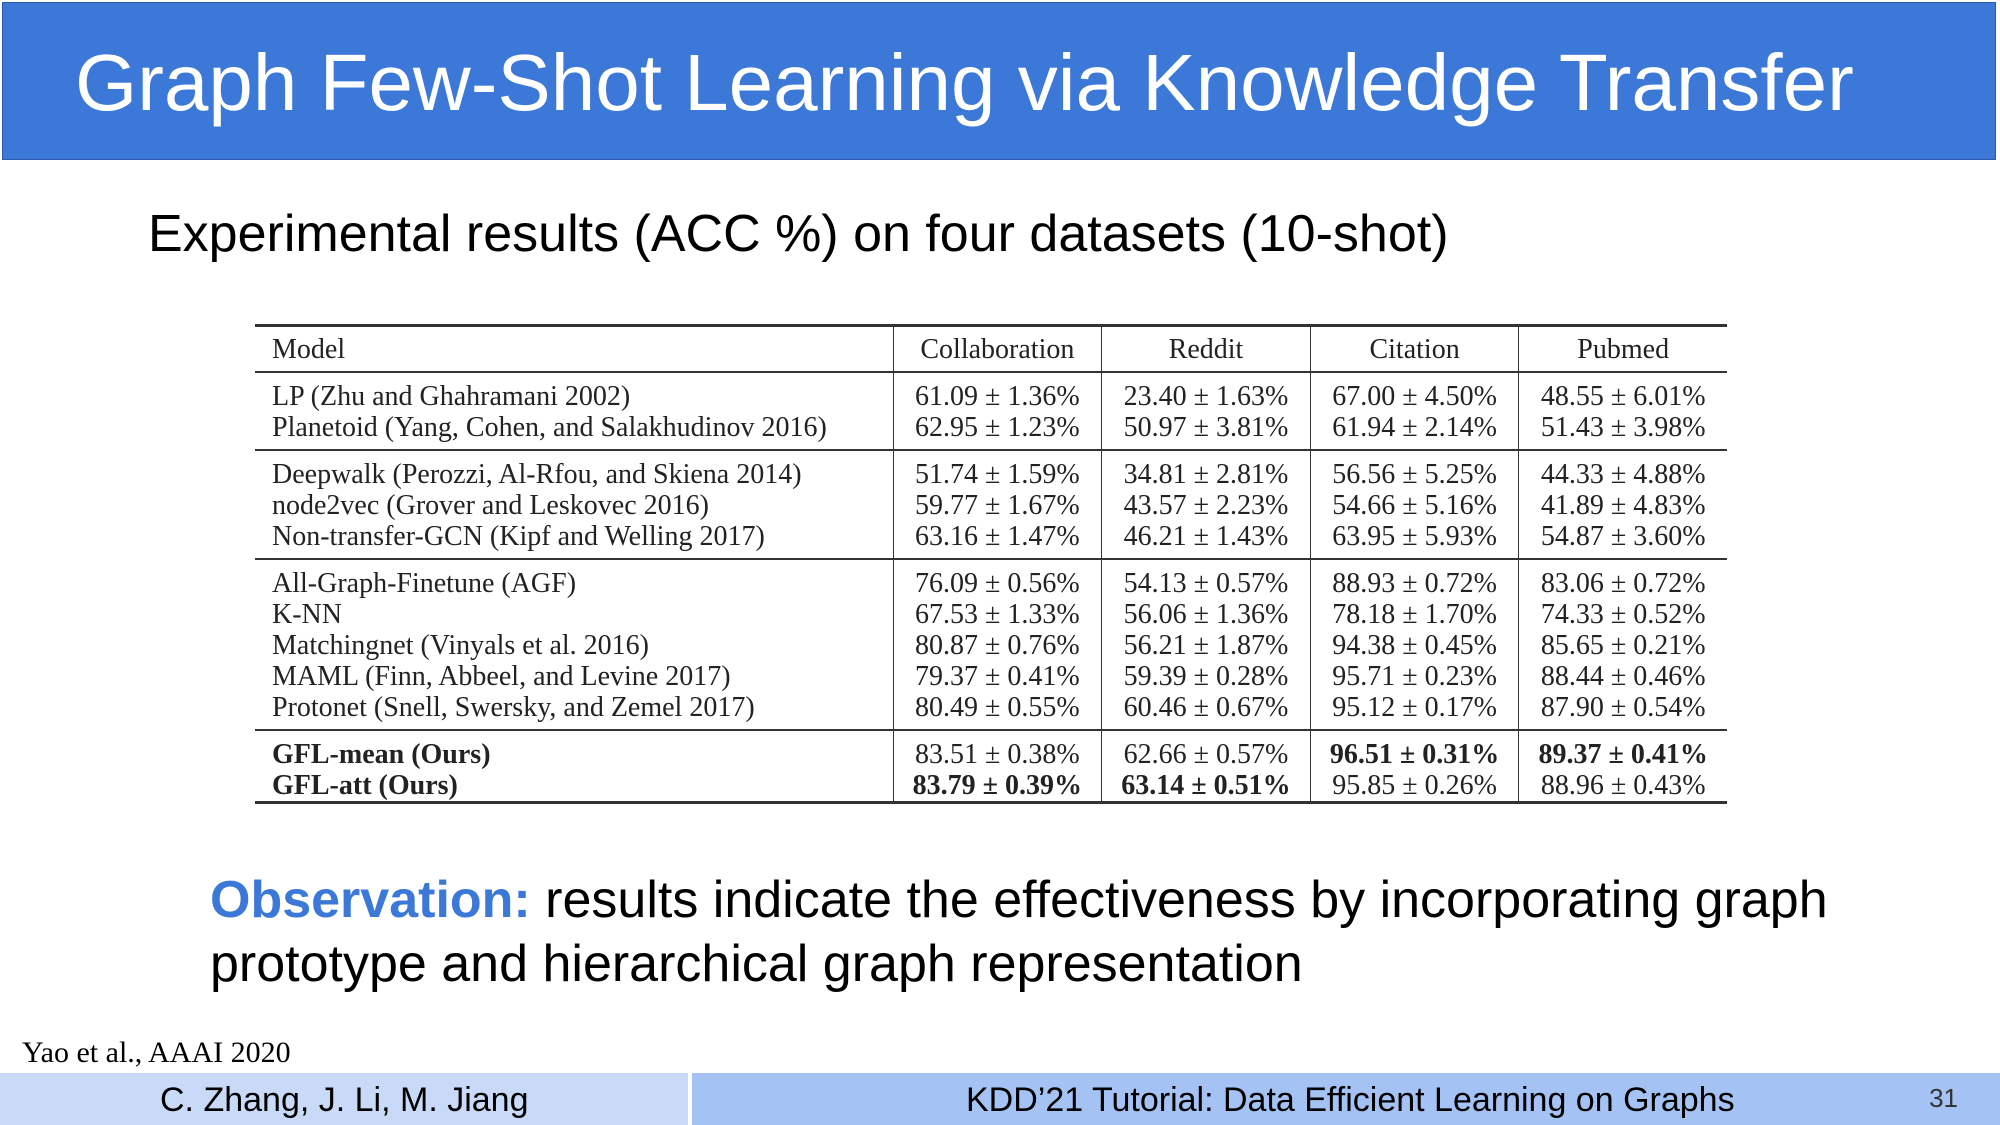 The image size is (2000, 1125). Describe the element at coordinates (1414, 348) in the screenshot. I see `column-header-citation: Citation` at that location.